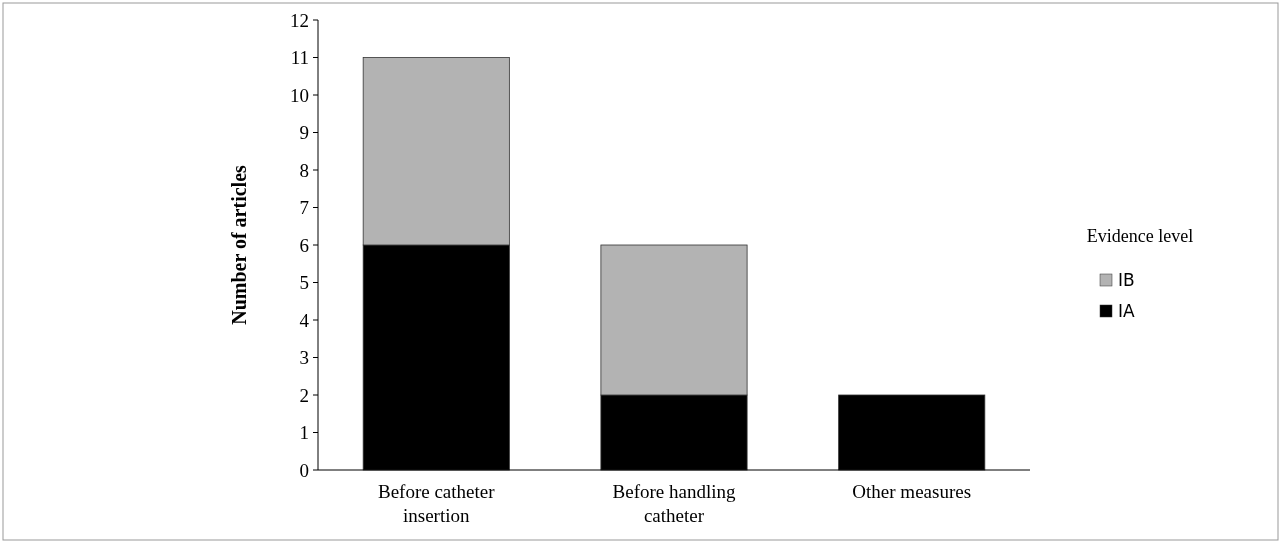 The height and width of the screenshot is (543, 1281). What do you see at coordinates (304, 245) in the screenshot?
I see `y-tick-label: 6` at bounding box center [304, 245].